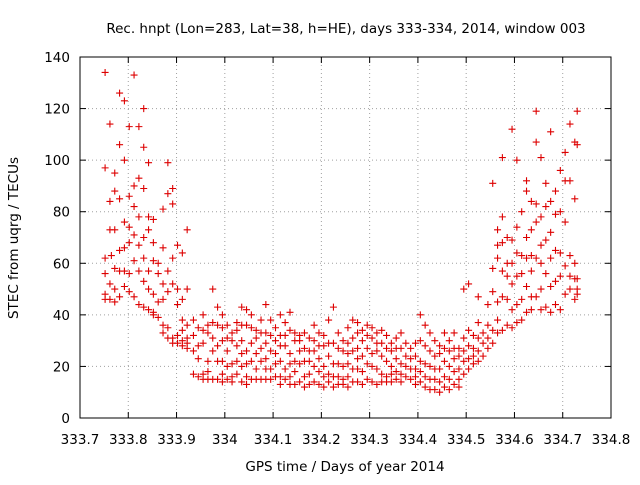 The width and height of the screenshot is (640, 485). I want to click on y-tick-label: 40, so click(61, 316).